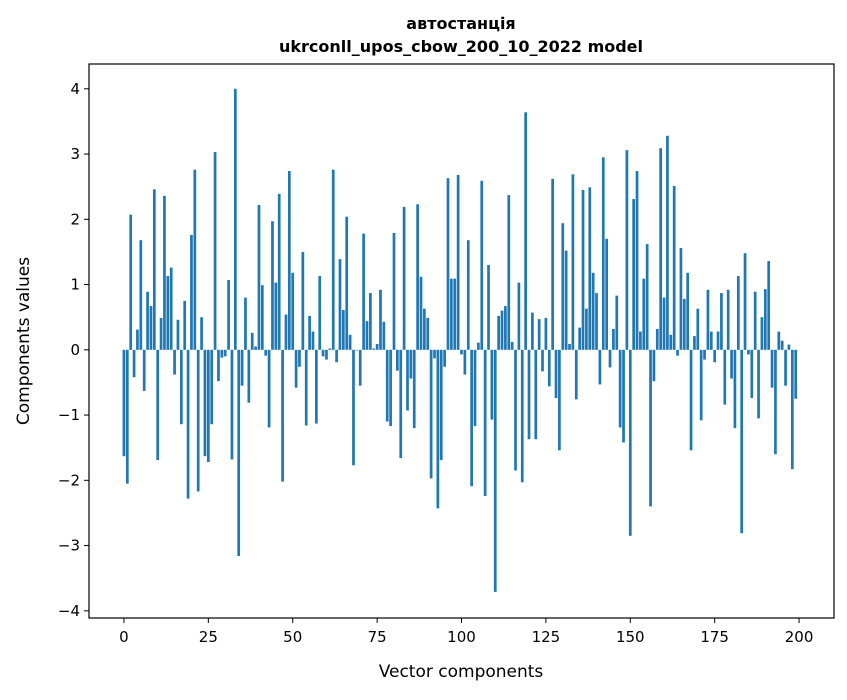 The image size is (847, 700). Describe the element at coordinates (69, 546) in the screenshot. I see `y-tick-label: −3` at that location.